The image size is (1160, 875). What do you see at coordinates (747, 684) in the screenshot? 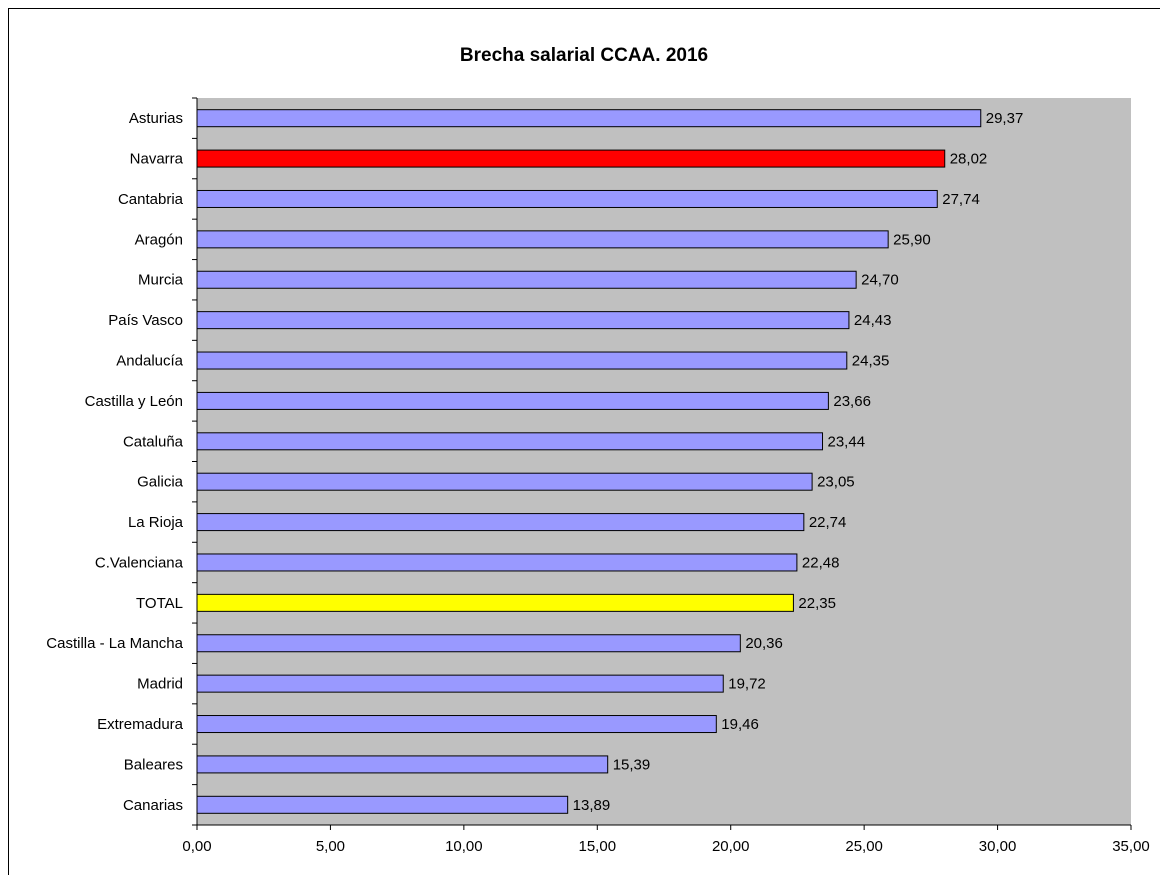
I see `value-label: 19,72` at bounding box center [747, 684].